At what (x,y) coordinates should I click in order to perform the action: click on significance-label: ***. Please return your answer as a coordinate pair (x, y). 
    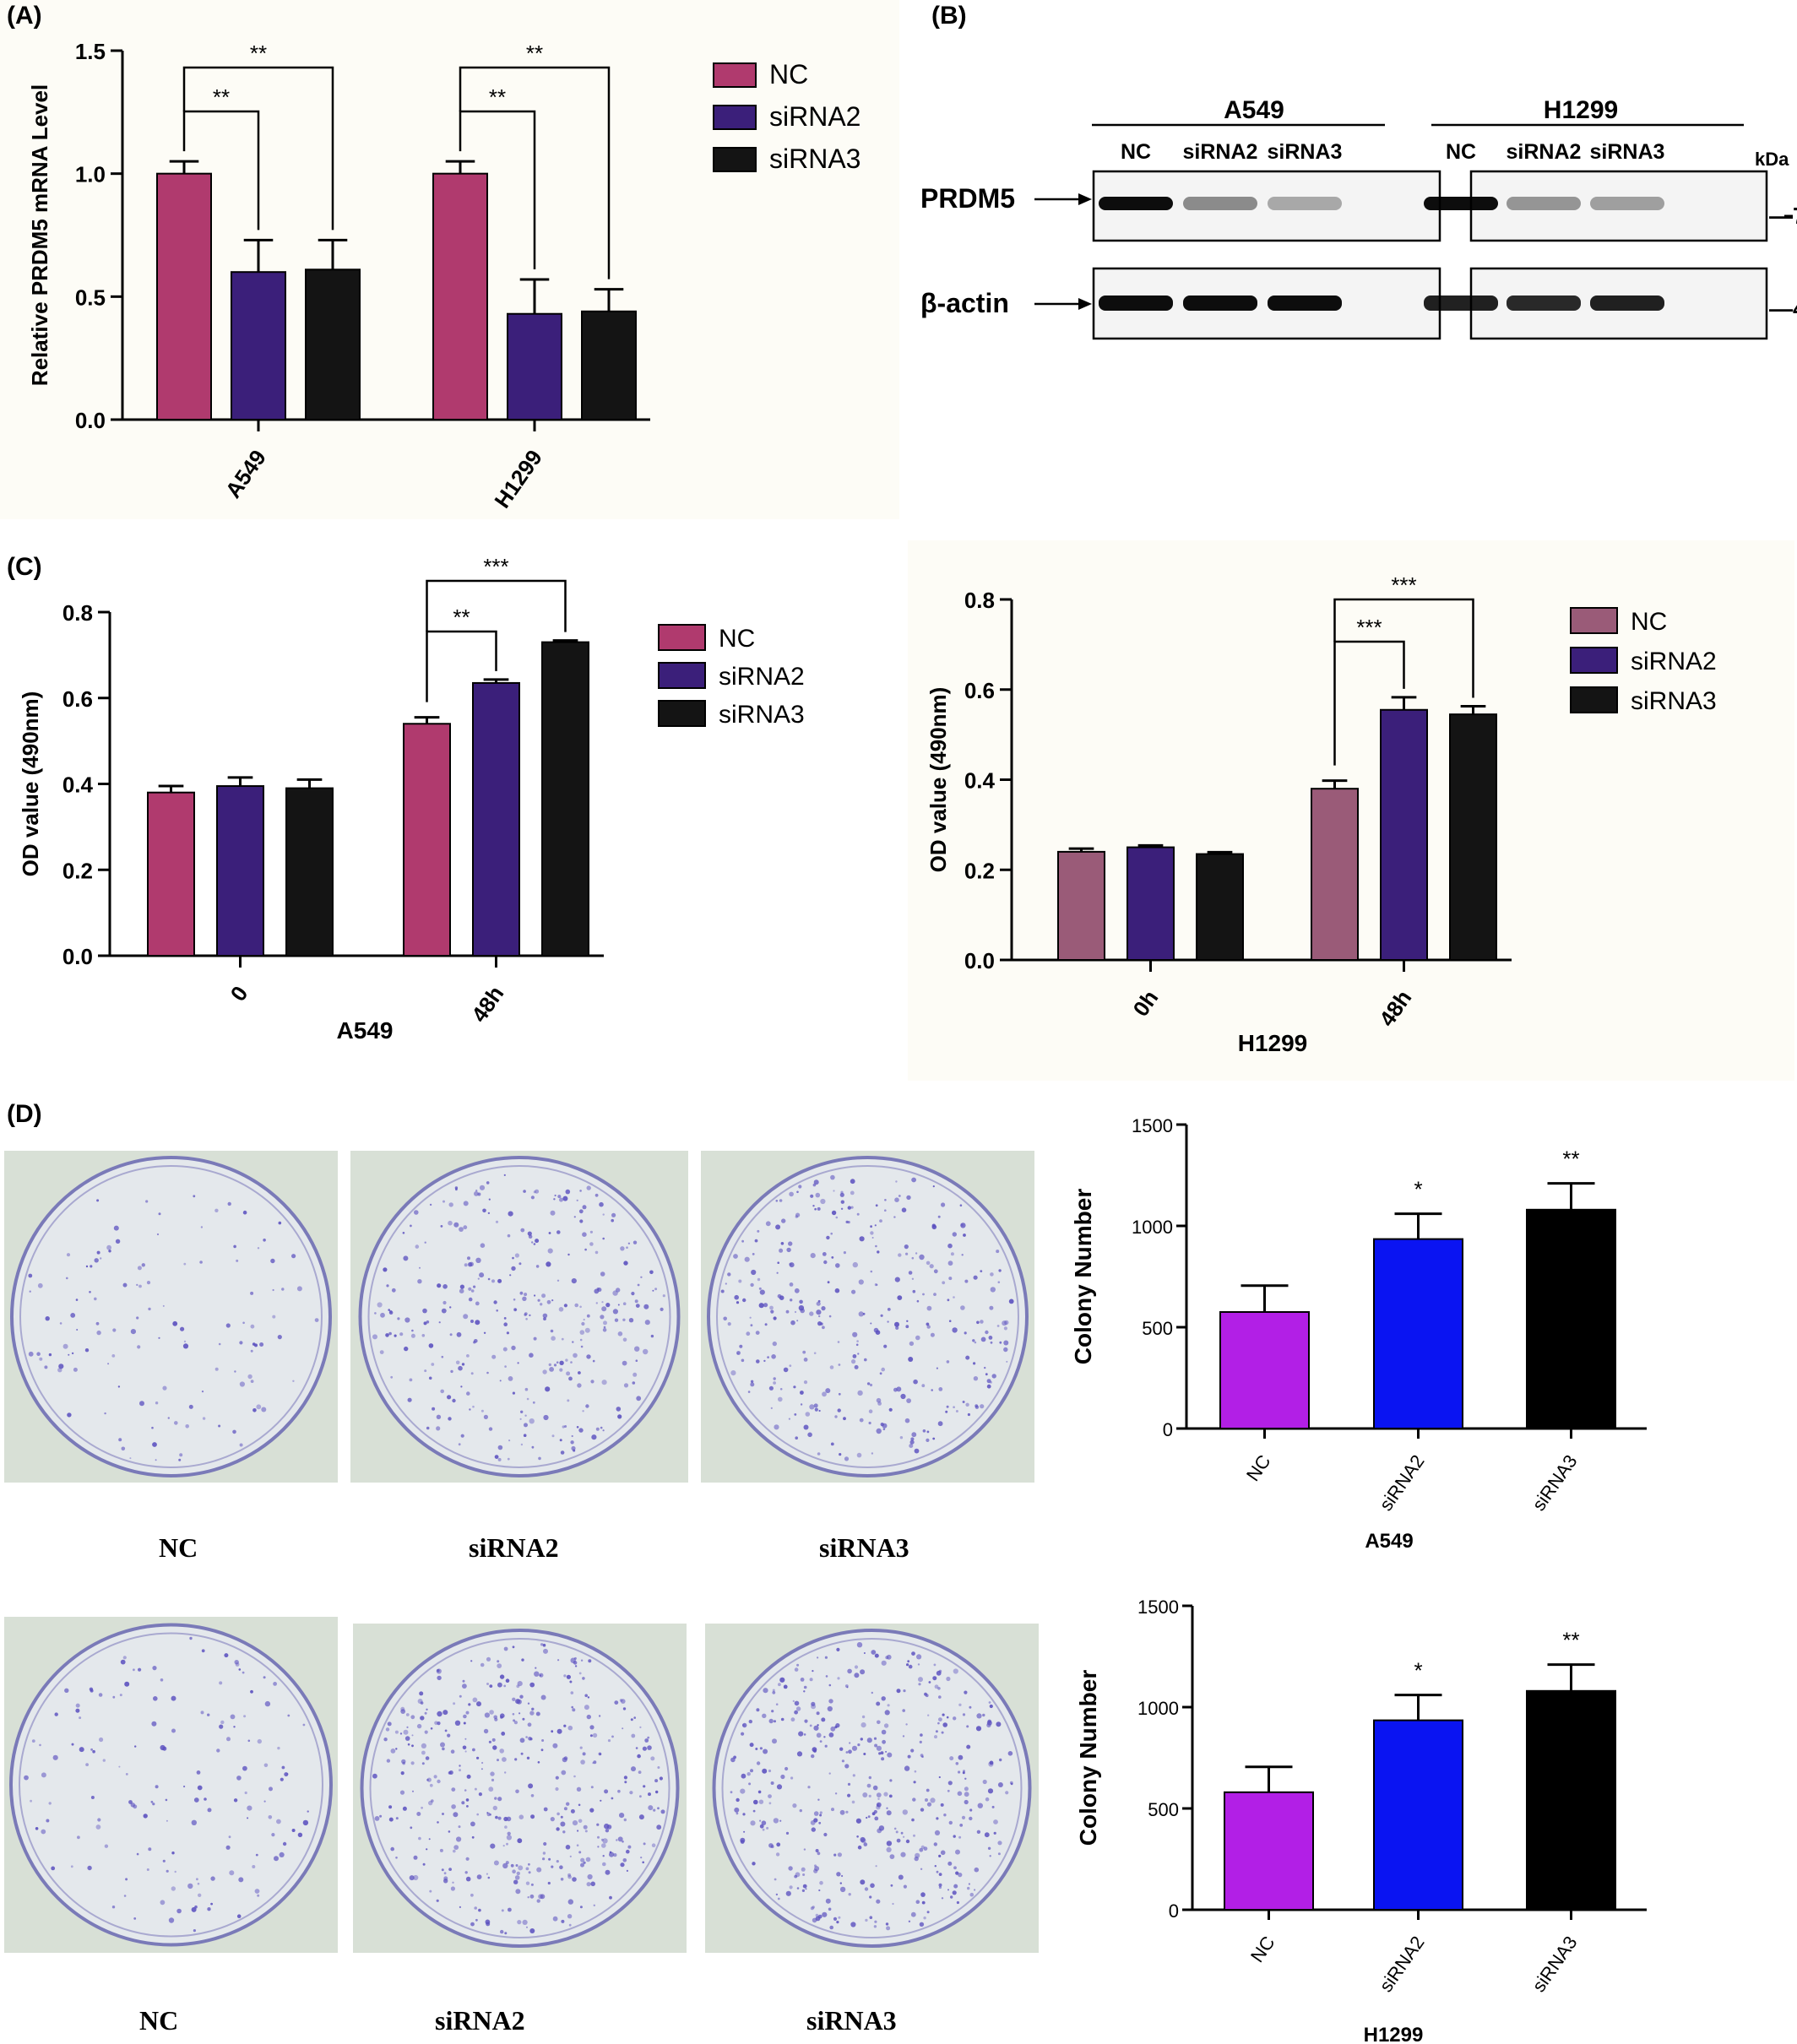
    Looking at the image, I should click on (1369, 628).